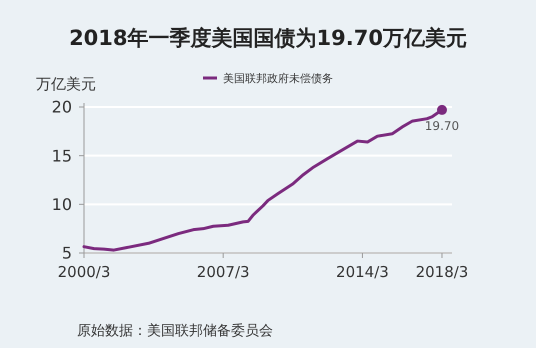  I want to click on y-tick-label: 10, so click(62, 204).